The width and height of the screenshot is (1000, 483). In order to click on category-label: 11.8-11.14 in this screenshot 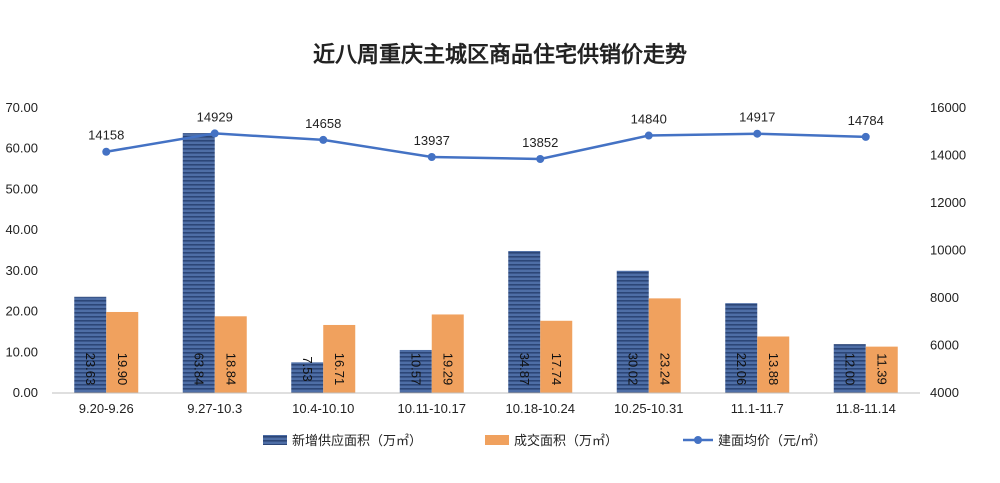, I will do `click(866, 408)`.